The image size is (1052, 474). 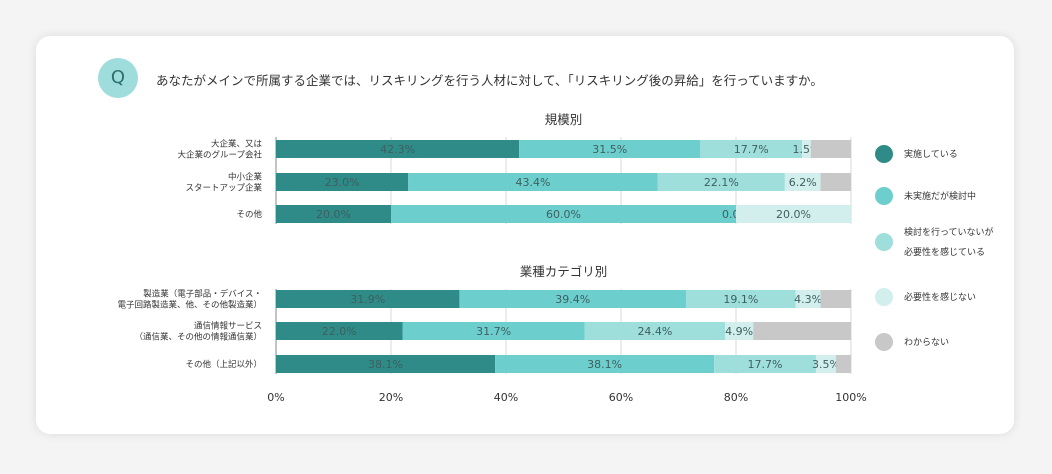 I want to click on row-label: 通信情報サービス（通信業、その他の情報通信業）, so click(x=198, y=332).